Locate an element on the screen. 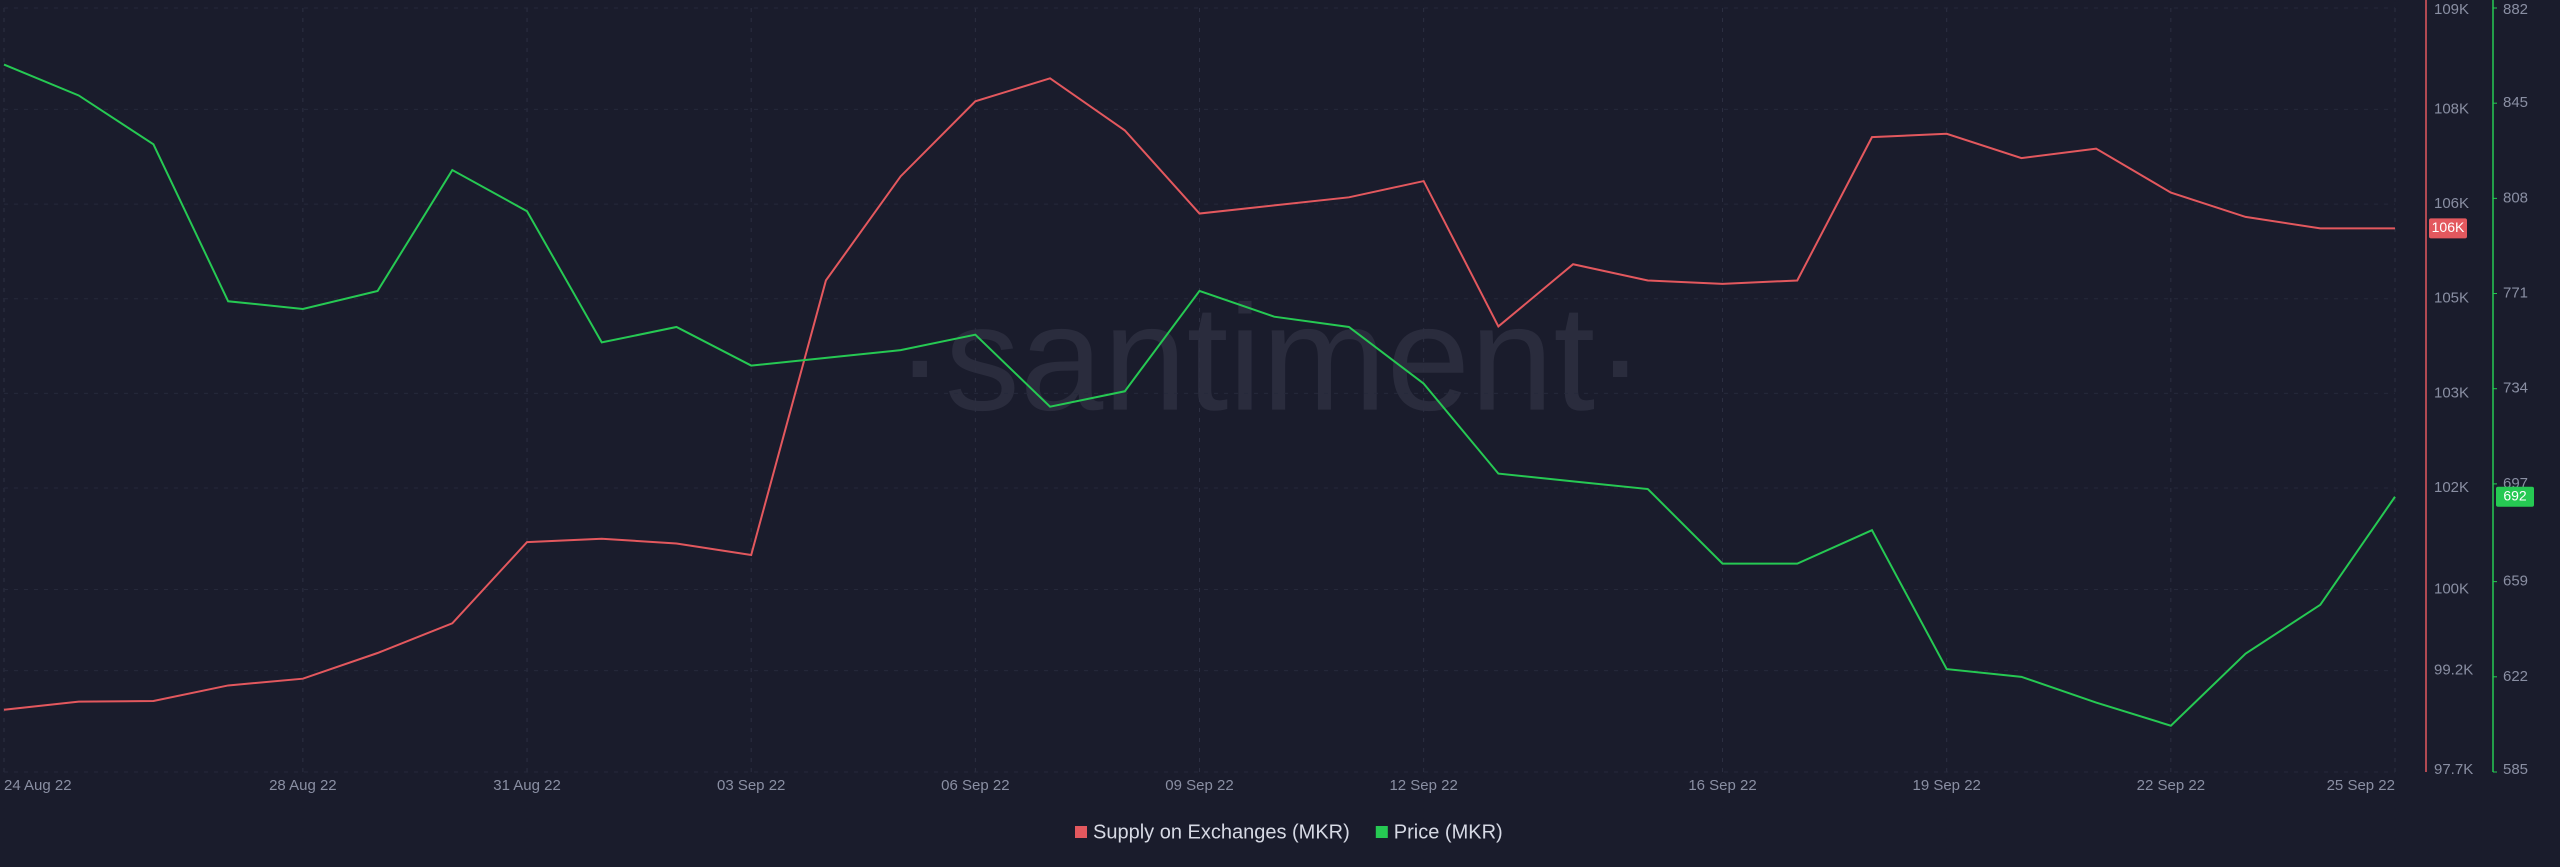 This screenshot has height=867, width=2560. y2-tick-label: 585 is located at coordinates (2515, 769).